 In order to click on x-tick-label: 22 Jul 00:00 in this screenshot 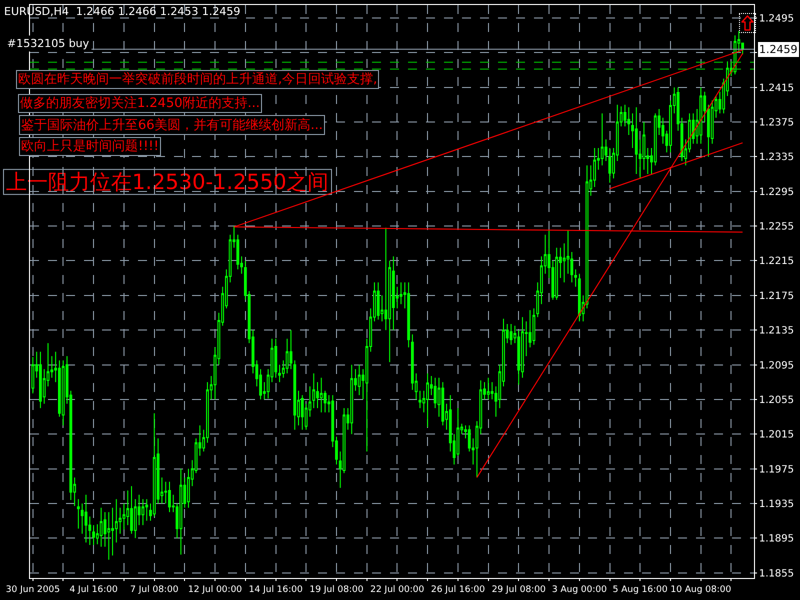, I will do `click(397, 589)`.